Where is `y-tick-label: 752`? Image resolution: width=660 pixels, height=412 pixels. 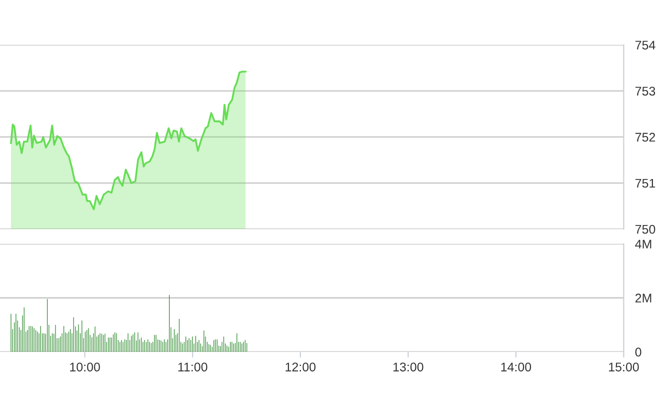
y-tick-label: 752 is located at coordinates (645, 137).